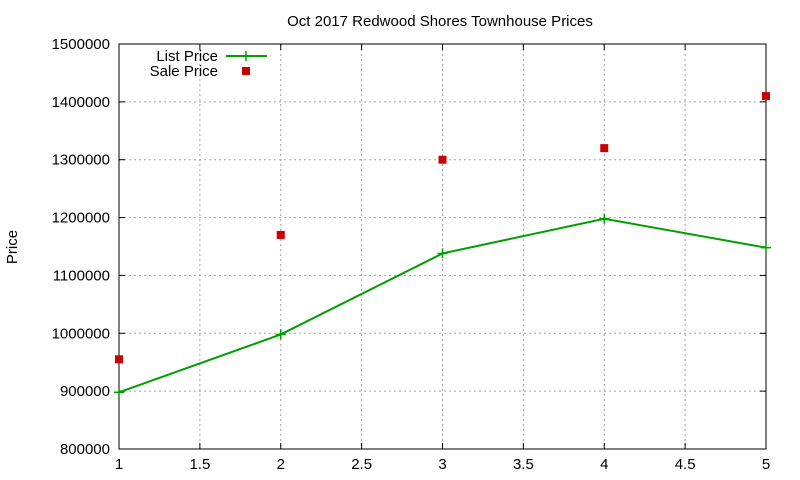  What do you see at coordinates (604, 464) in the screenshot?
I see `x-tick-label: 4` at bounding box center [604, 464].